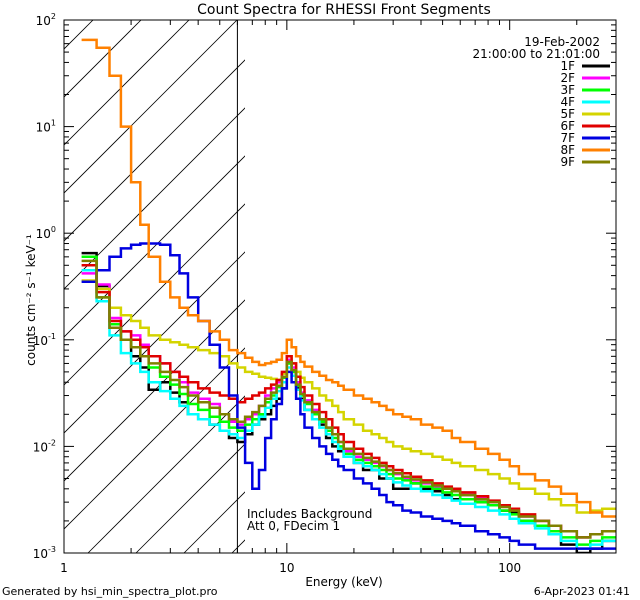  Describe the element at coordinates (64, 568) in the screenshot. I see `x-tick-label: 1` at that location.